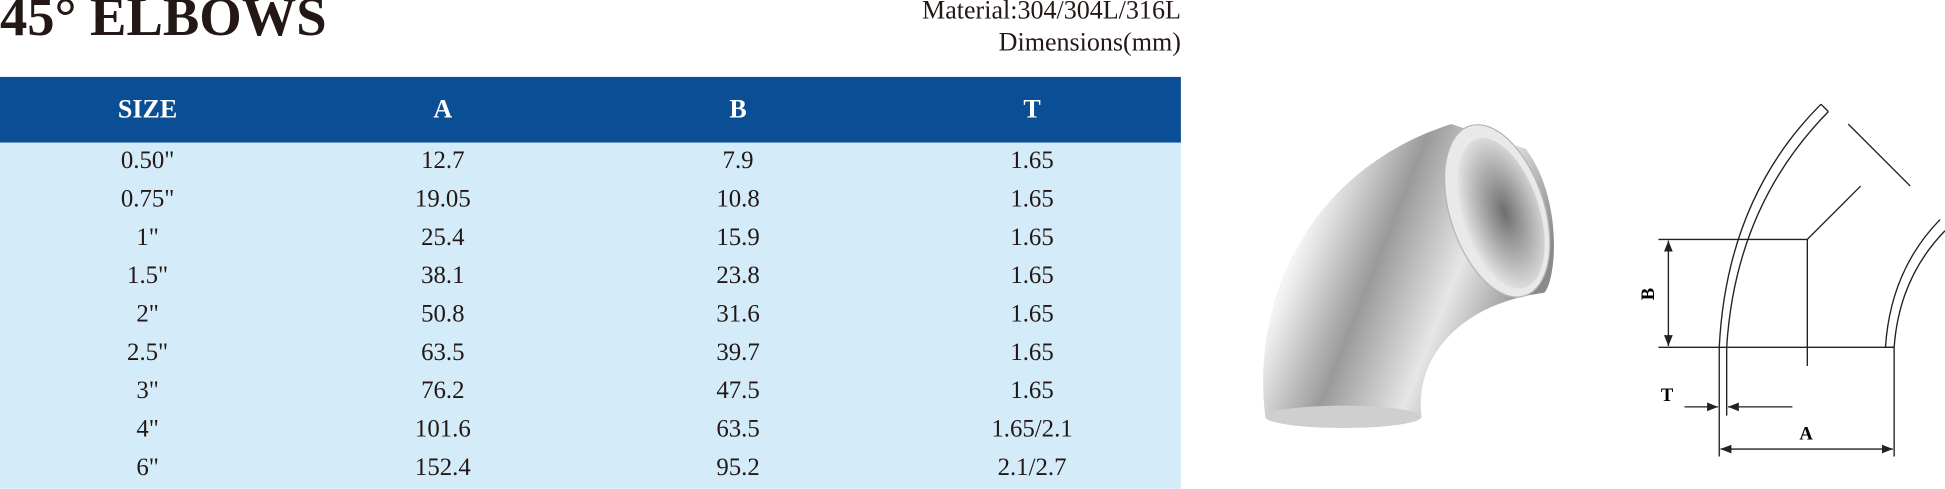  What do you see at coordinates (1031, 429) in the screenshot?
I see `table-cell: 1.65/2.1` at bounding box center [1031, 429].